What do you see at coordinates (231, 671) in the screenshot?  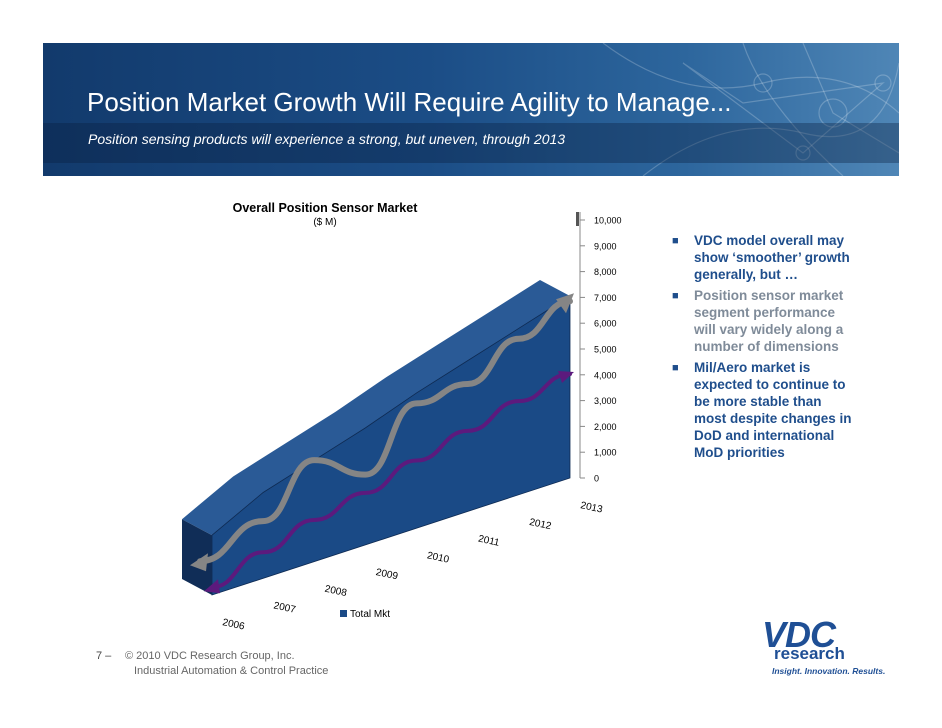 I see `practice-text: Industrial Automation & Control Practice` at bounding box center [231, 671].